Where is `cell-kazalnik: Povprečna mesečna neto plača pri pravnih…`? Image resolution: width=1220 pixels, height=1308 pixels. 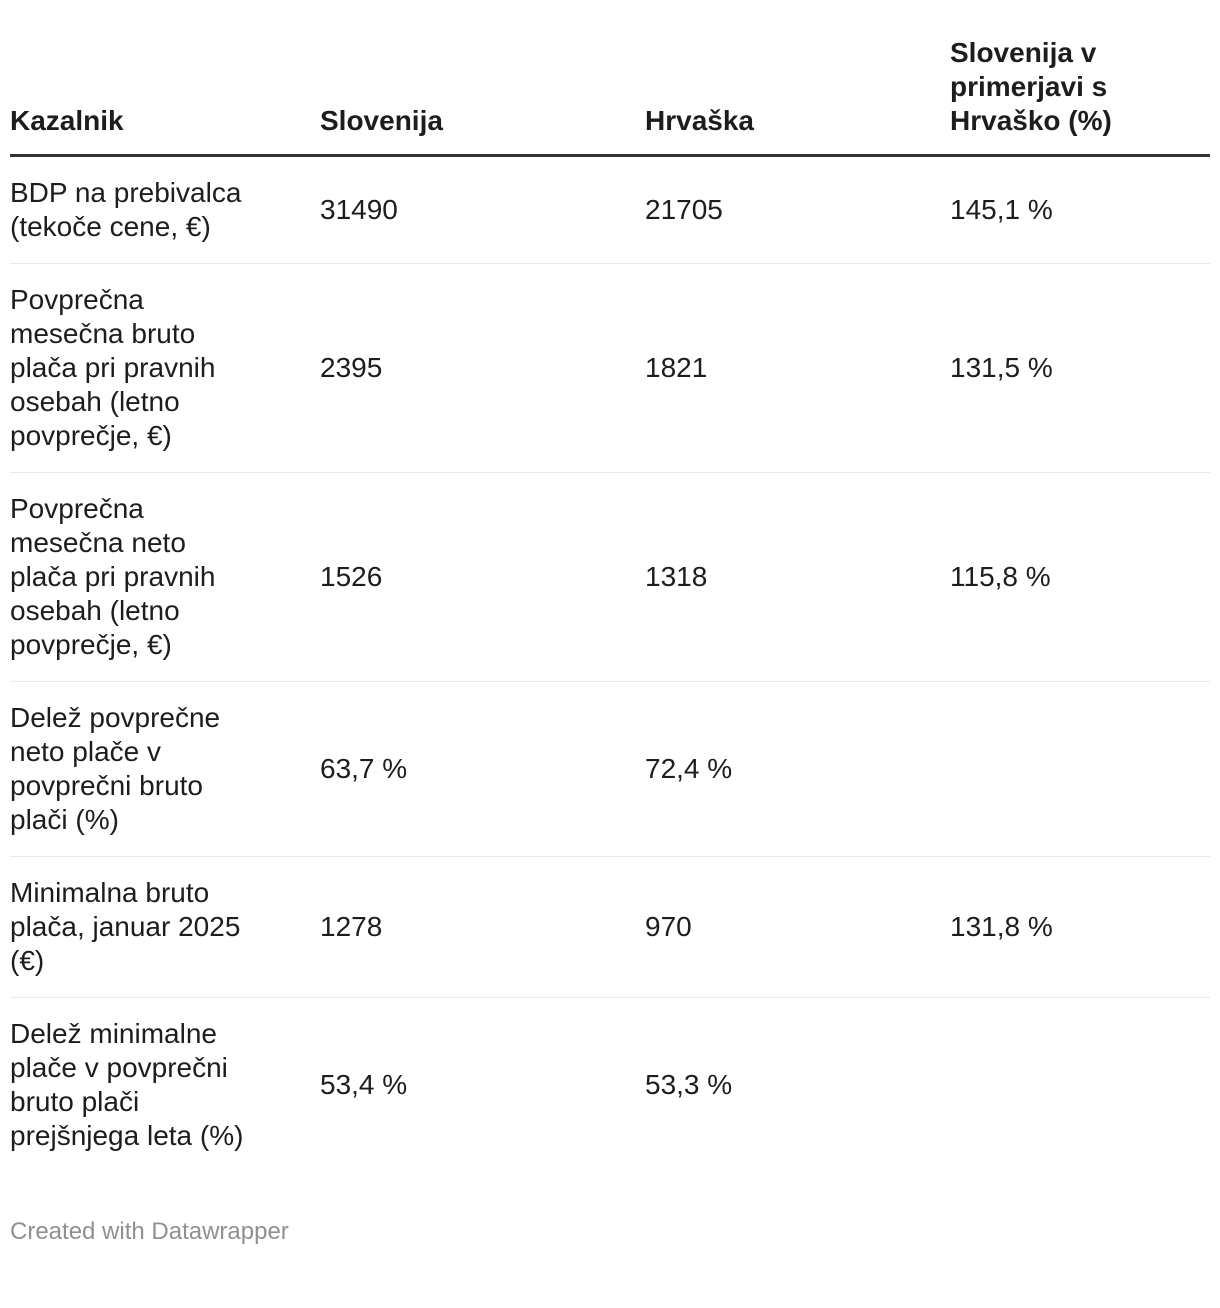
cell-kazalnik: Povprečna mesečna neto plača pri pravnih… is located at coordinates (165, 577).